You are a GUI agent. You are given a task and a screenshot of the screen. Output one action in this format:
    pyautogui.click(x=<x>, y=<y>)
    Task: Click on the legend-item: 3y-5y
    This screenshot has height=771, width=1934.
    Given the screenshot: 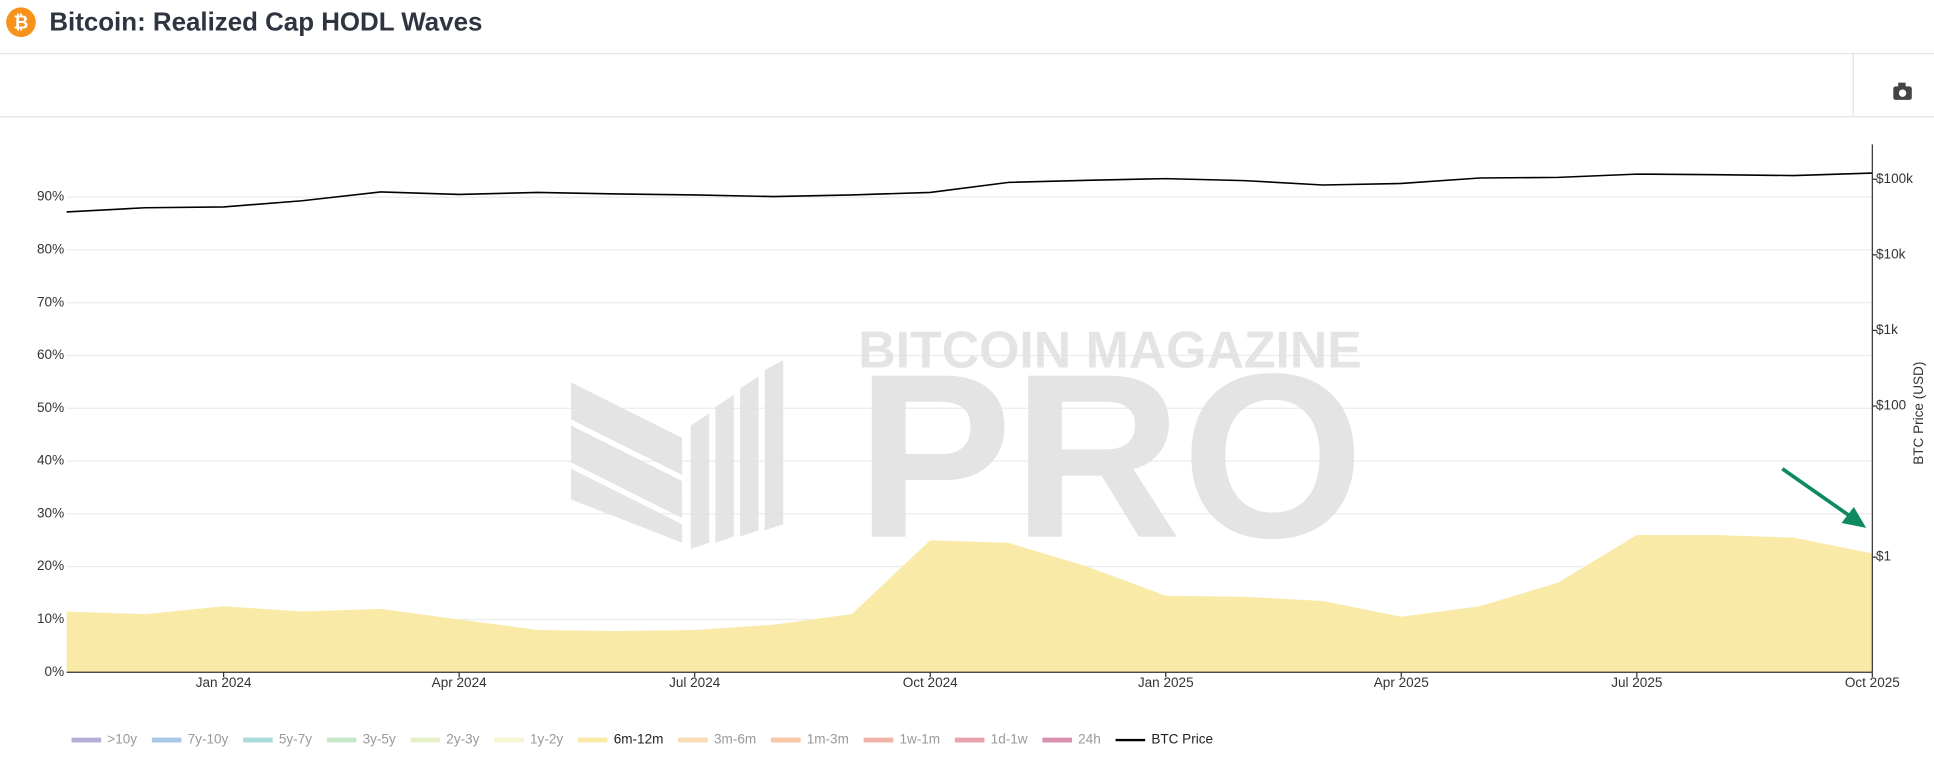 What is the action you would take?
    pyautogui.click(x=361, y=739)
    